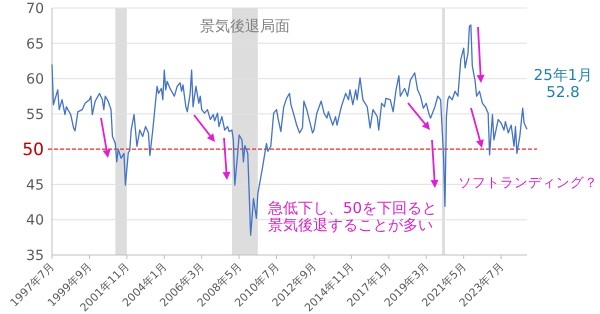  I want to click on y-tick-label: 40, so click(35, 220).